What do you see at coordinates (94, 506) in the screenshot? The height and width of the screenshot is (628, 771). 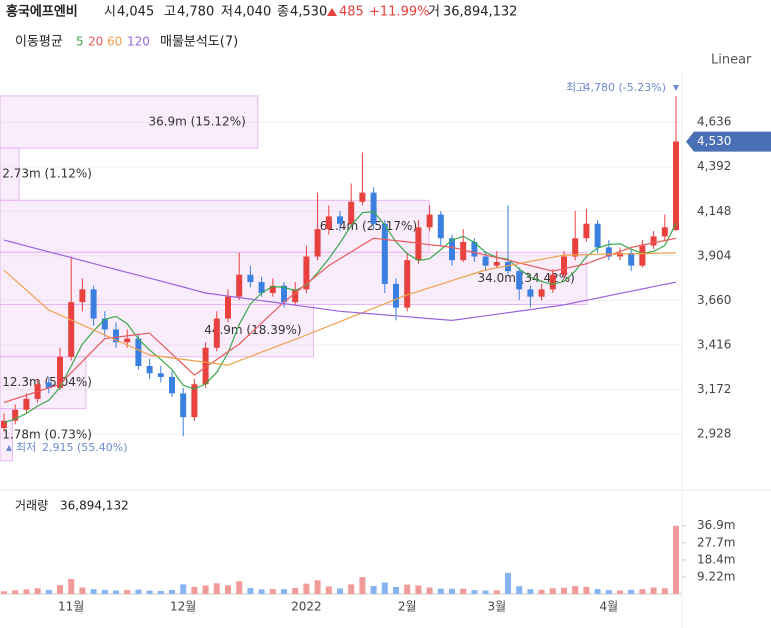 I see `volume-total: 36,894,132` at bounding box center [94, 506].